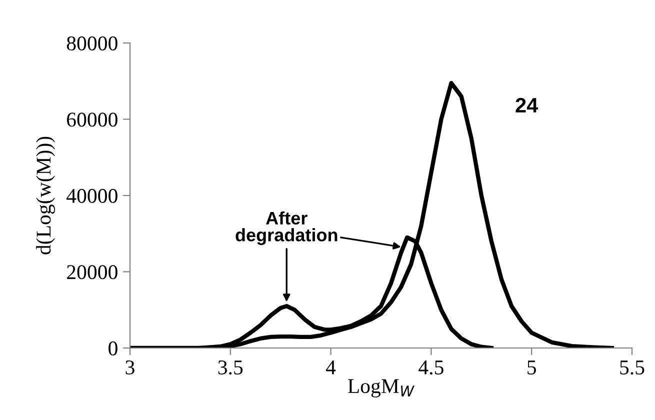  What do you see at coordinates (92, 272) in the screenshot?
I see `y-tick-label: 20000` at bounding box center [92, 272].